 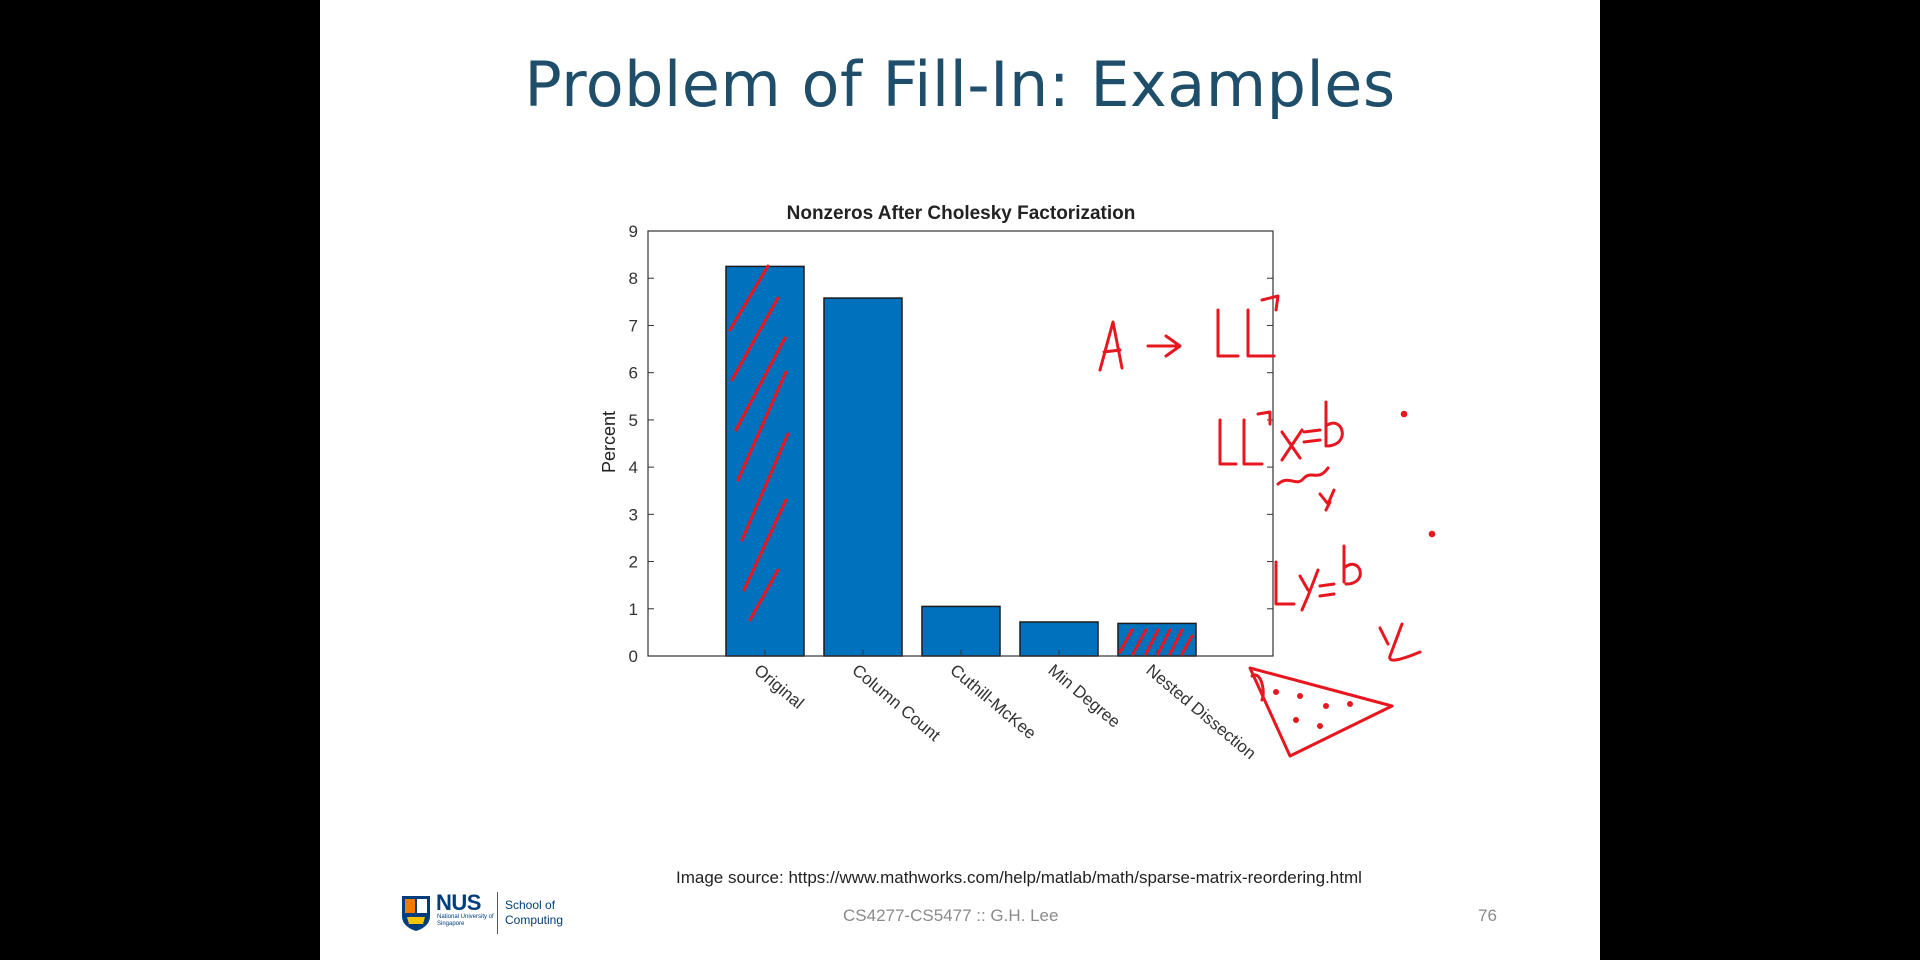 What do you see at coordinates (633, 420) in the screenshot?
I see `y-tick-label: 5` at bounding box center [633, 420].